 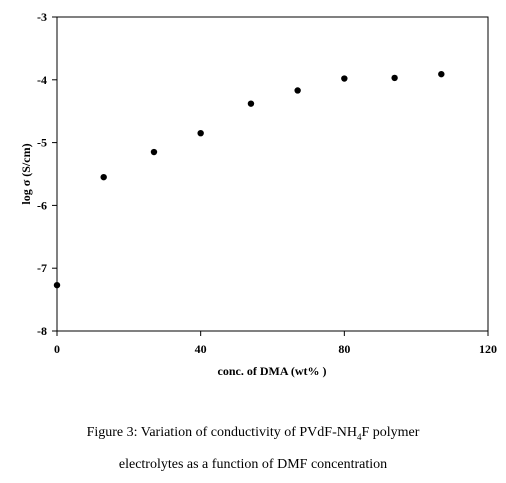 I want to click on x-tick-label: 80, so click(x=344, y=349).